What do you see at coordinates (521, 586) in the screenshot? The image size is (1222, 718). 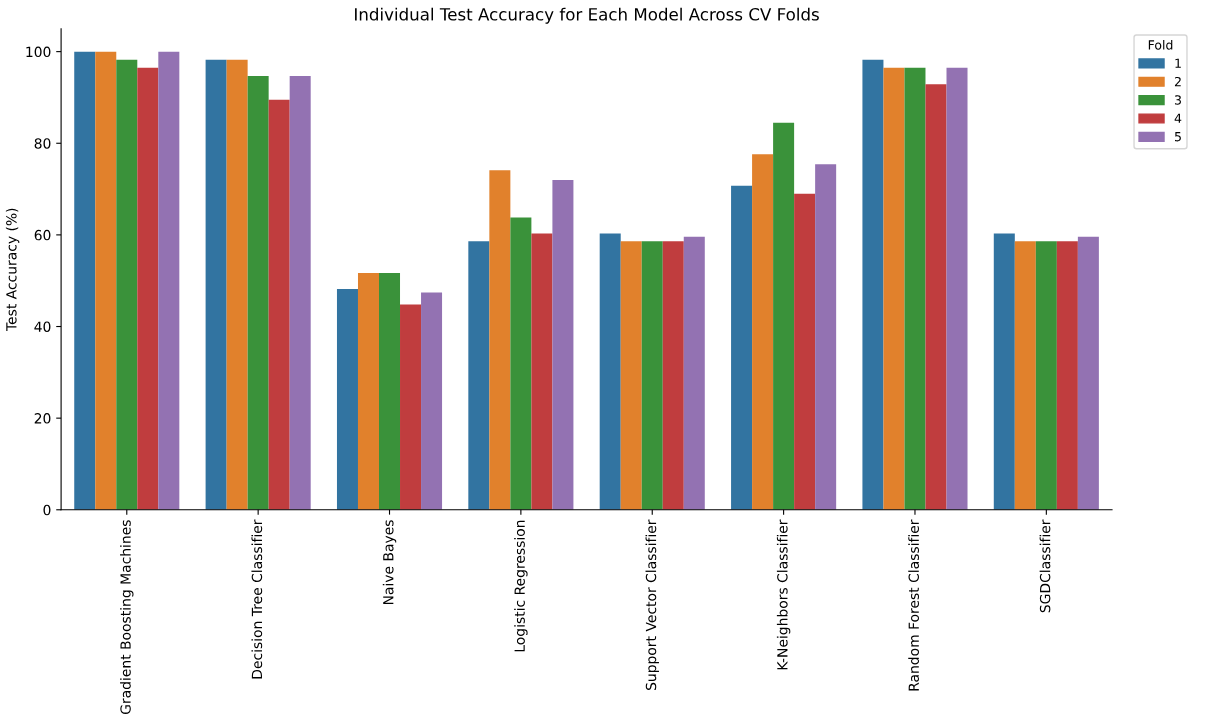 I see `x-tick-label: Logistic Regression` at bounding box center [521, 586].